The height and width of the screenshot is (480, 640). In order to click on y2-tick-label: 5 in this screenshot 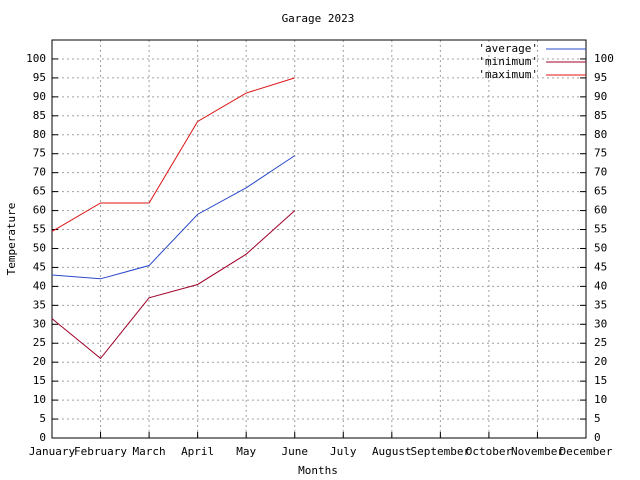, I will do `click(597, 418)`.